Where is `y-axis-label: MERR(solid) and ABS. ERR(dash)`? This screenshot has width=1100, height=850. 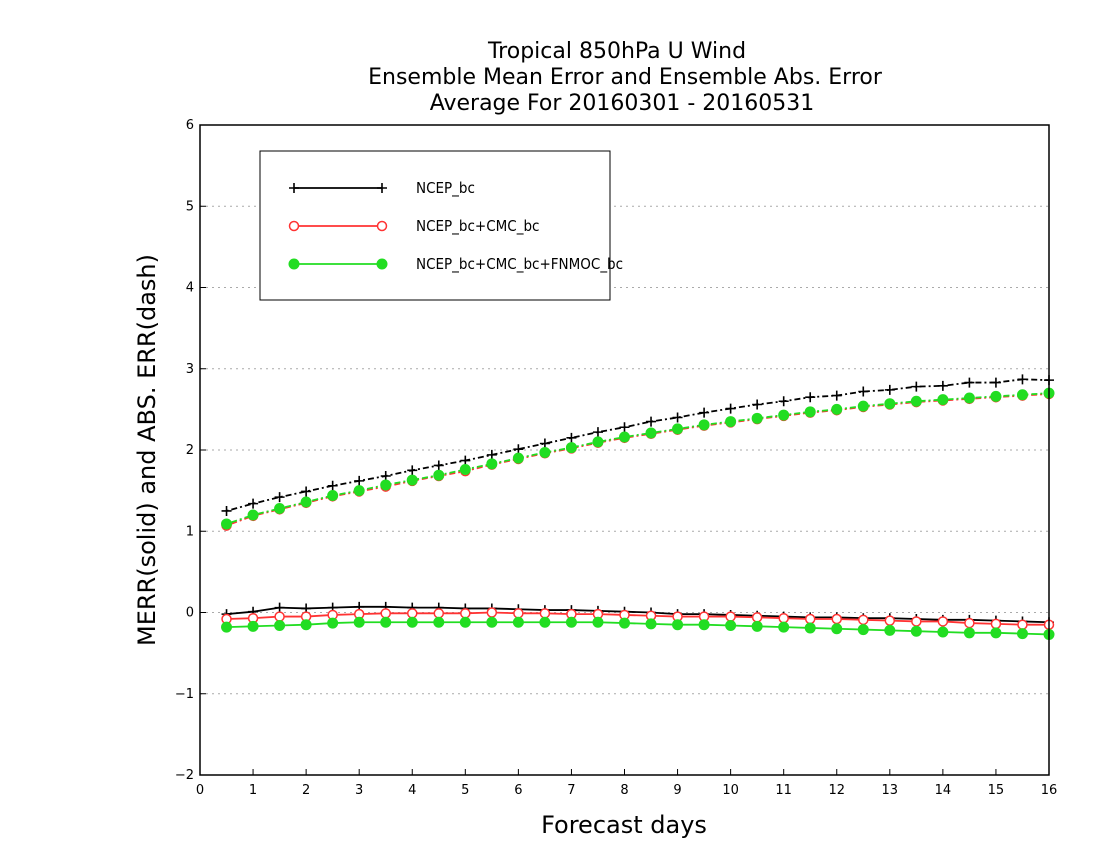
y-axis-label: MERR(solid) and ABS. ERR(dash) is located at coordinates (147, 450).